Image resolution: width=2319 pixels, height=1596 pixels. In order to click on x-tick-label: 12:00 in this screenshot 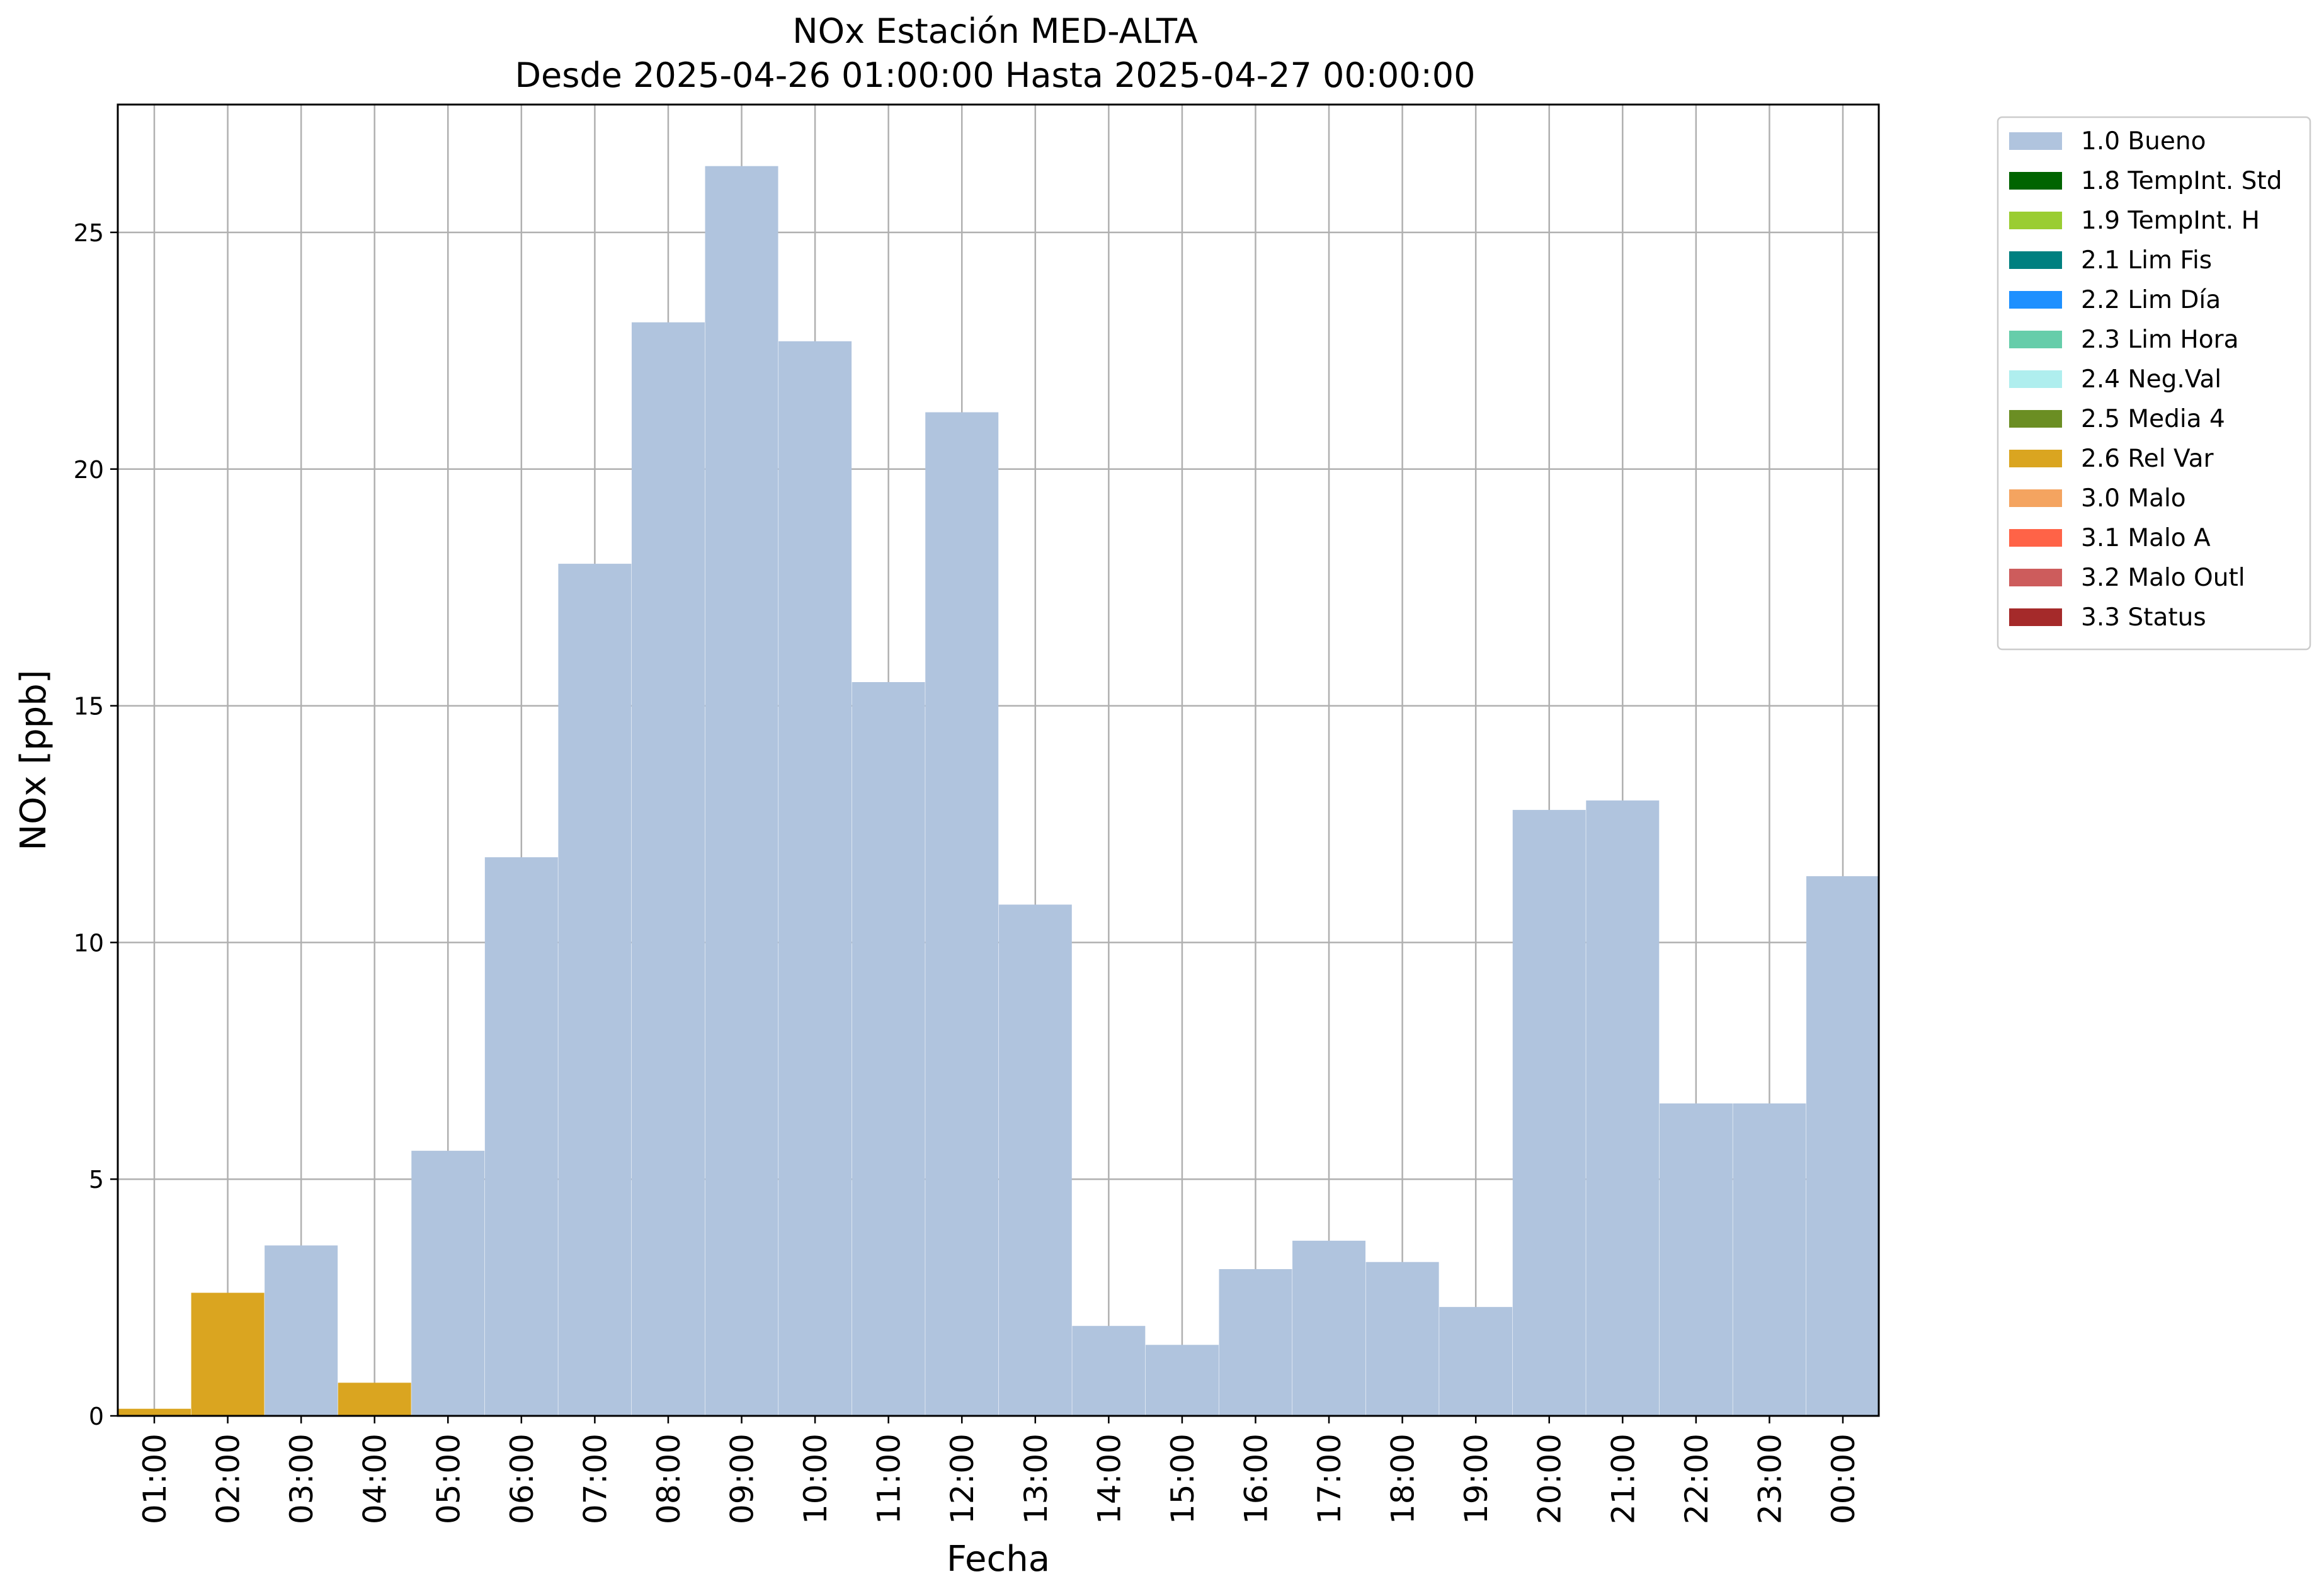, I will do `click(962, 1479)`.